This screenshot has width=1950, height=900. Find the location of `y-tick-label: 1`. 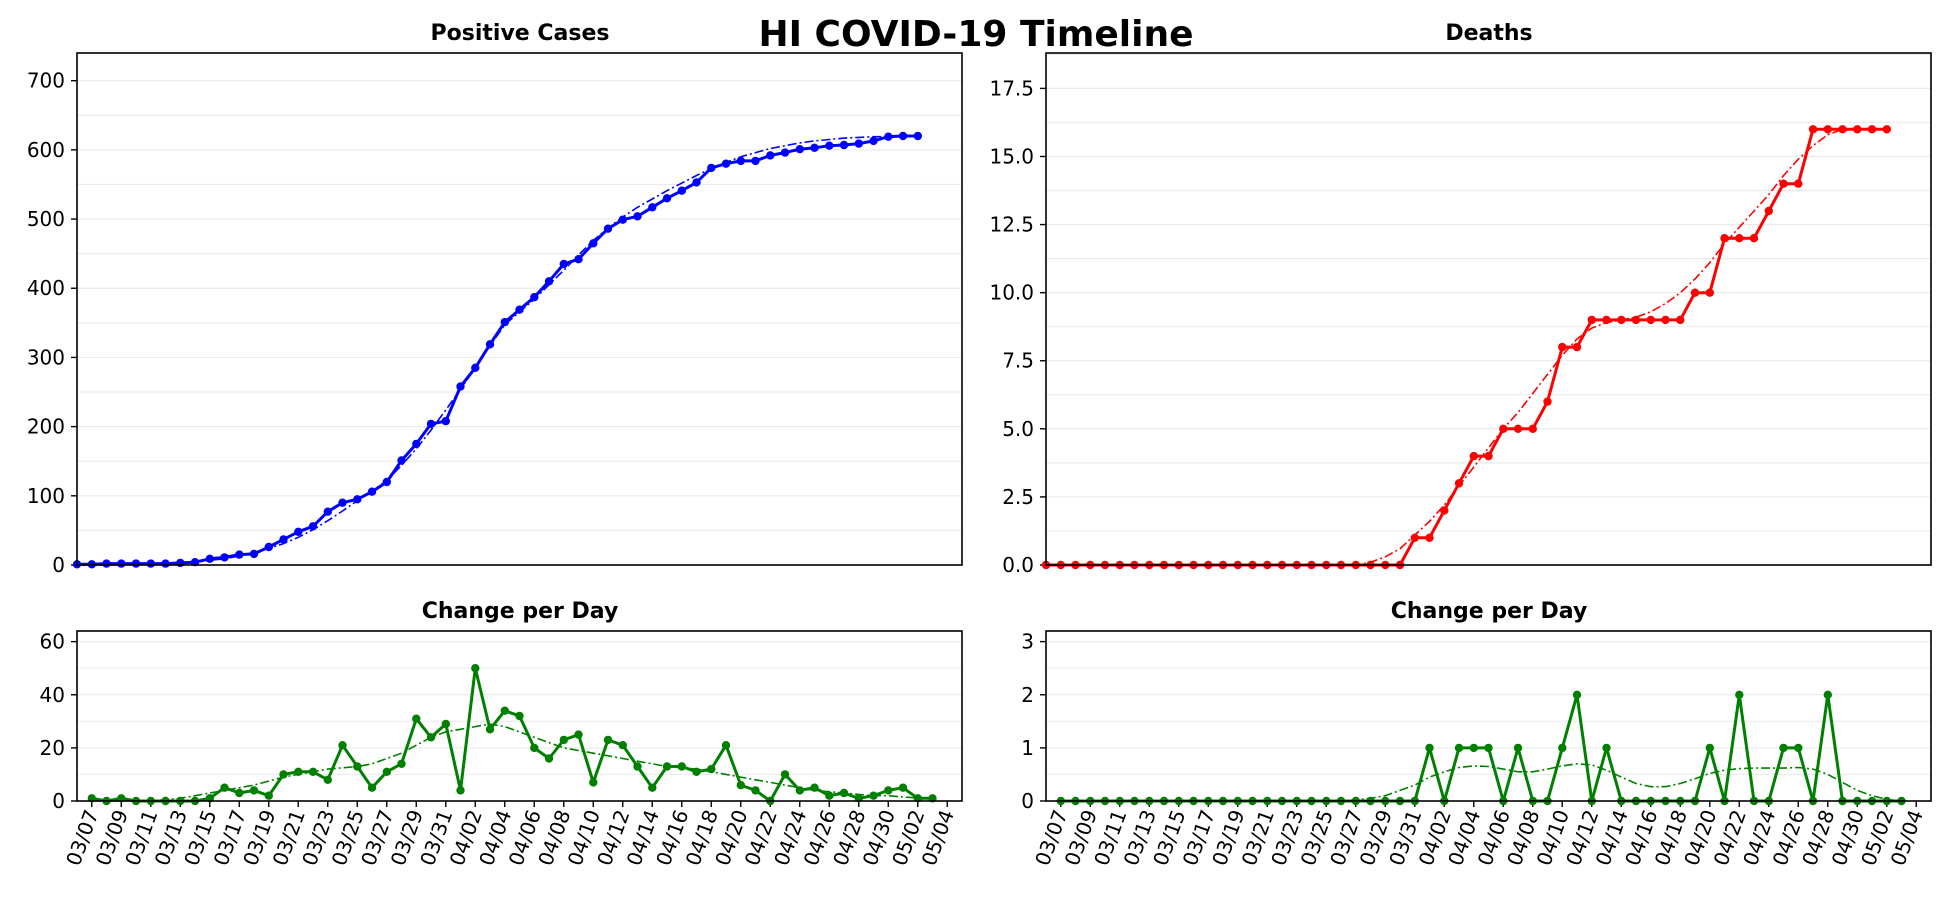

y-tick-label: 1 is located at coordinates (1027, 748).